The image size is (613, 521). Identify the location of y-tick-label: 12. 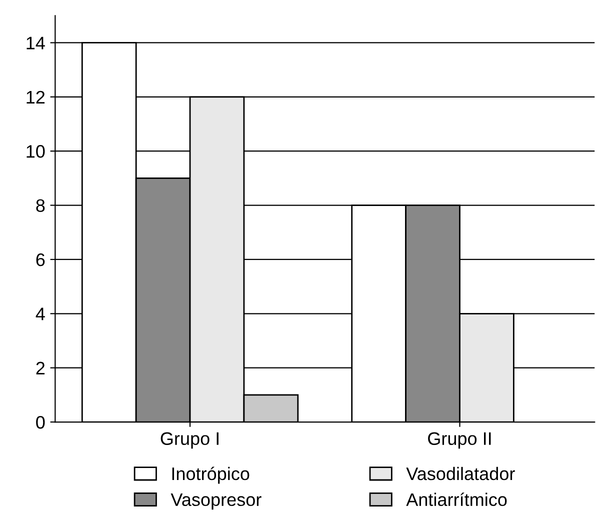
(35, 97).